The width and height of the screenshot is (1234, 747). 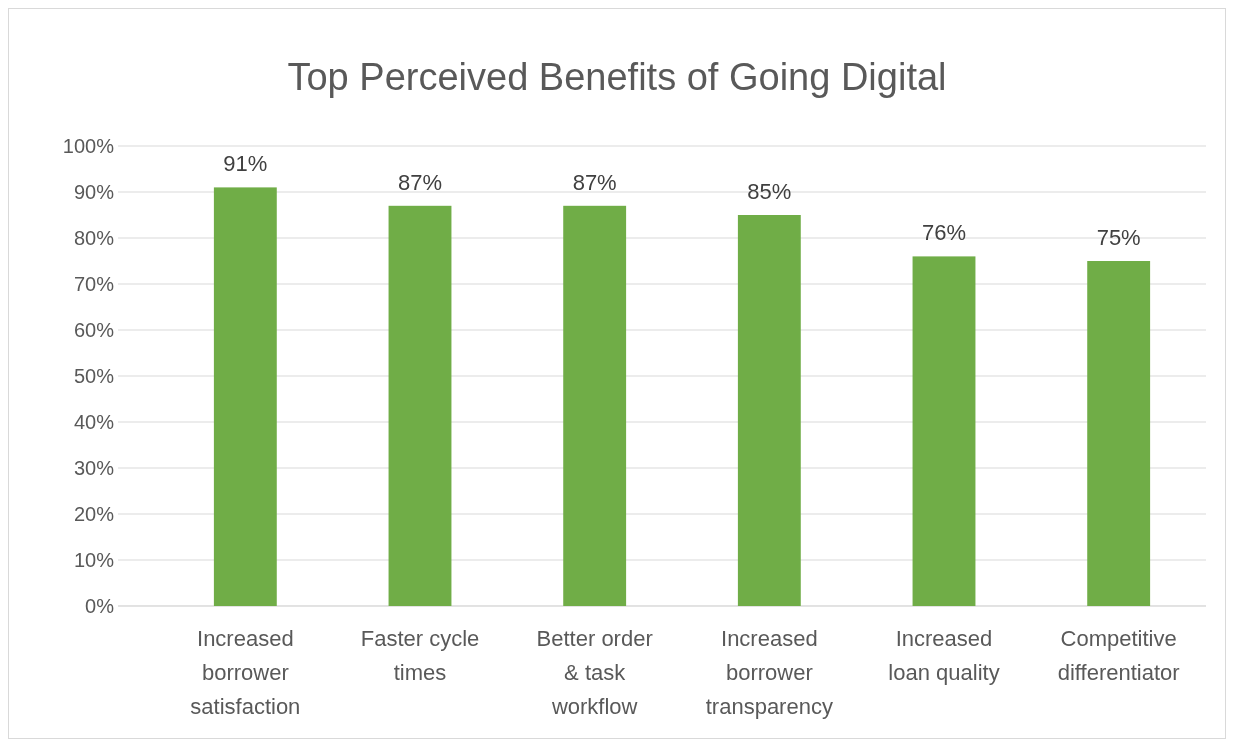 What do you see at coordinates (94, 376) in the screenshot?
I see `y-tick-label: 50%` at bounding box center [94, 376].